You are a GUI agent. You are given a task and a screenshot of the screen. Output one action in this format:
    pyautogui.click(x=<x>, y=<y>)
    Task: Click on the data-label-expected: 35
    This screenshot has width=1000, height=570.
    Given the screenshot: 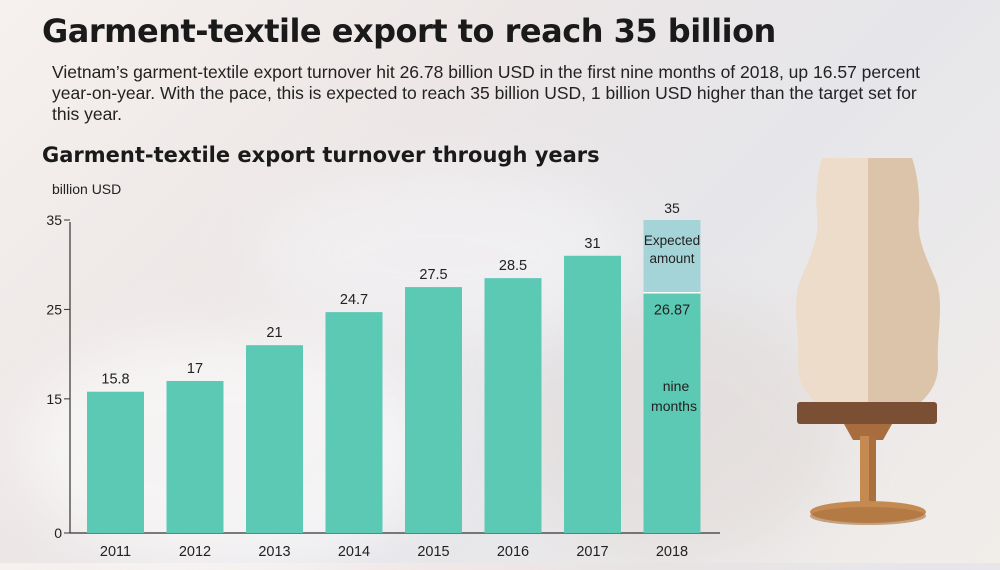 What is the action you would take?
    pyautogui.click(x=672, y=208)
    